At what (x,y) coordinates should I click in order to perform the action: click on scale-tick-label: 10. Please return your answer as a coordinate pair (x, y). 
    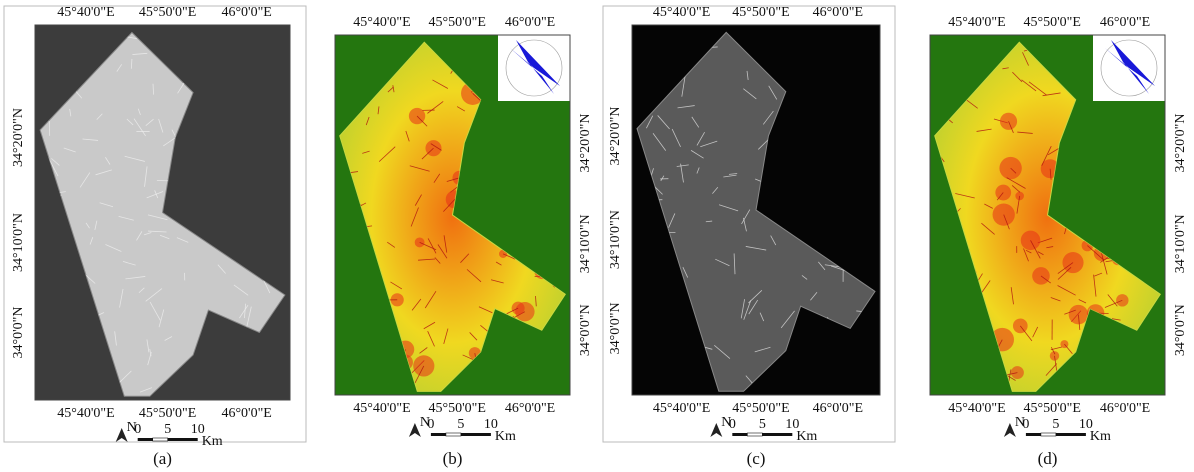
    Looking at the image, I should click on (792, 424).